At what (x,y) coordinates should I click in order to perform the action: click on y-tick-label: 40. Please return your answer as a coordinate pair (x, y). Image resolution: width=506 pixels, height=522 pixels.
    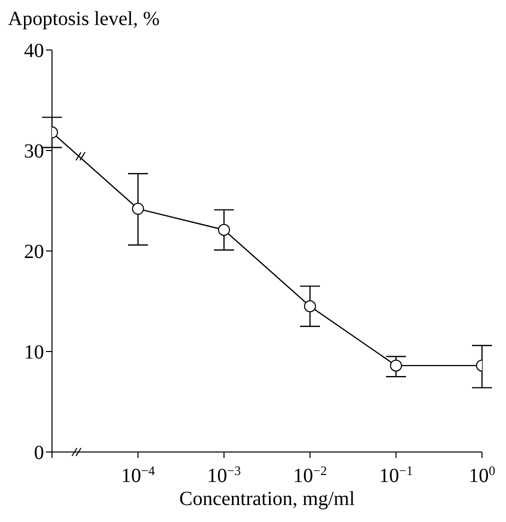
    Looking at the image, I should click on (34, 51).